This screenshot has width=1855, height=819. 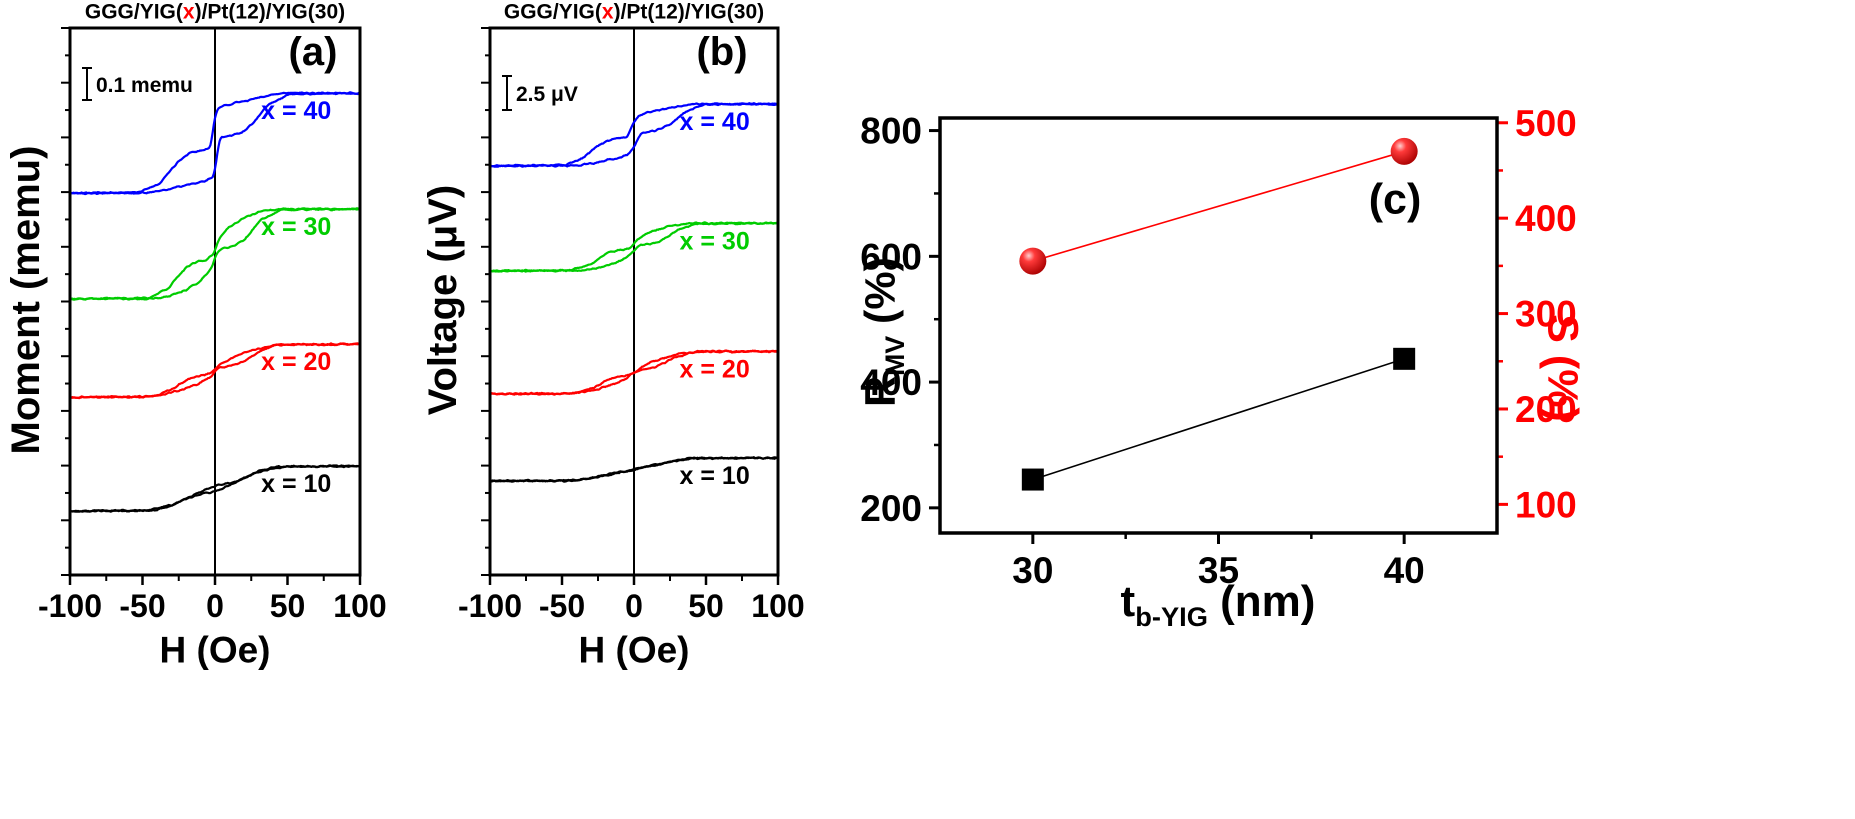 What do you see at coordinates (689, 12) in the screenshot?
I see `panel-b-title-post: )/Pt(12)/YIG(30)` at bounding box center [689, 12].